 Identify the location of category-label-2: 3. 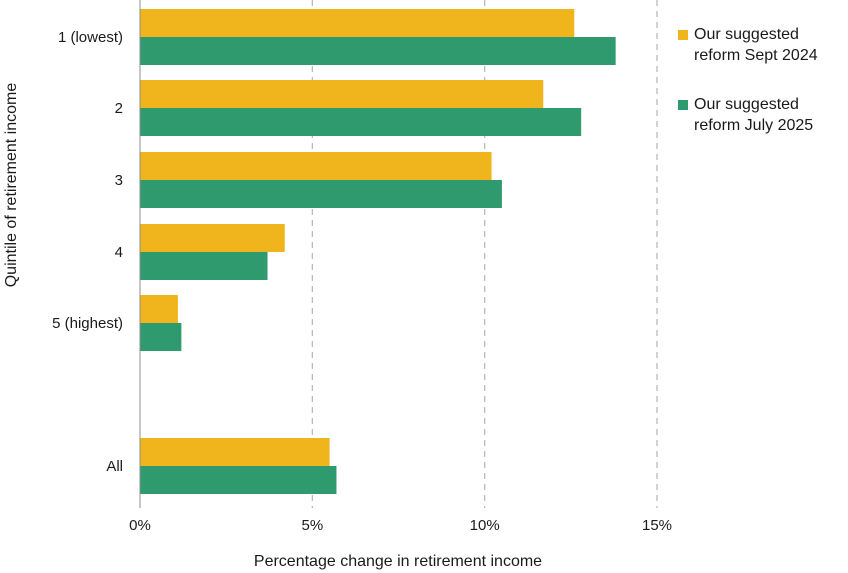
(119, 180).